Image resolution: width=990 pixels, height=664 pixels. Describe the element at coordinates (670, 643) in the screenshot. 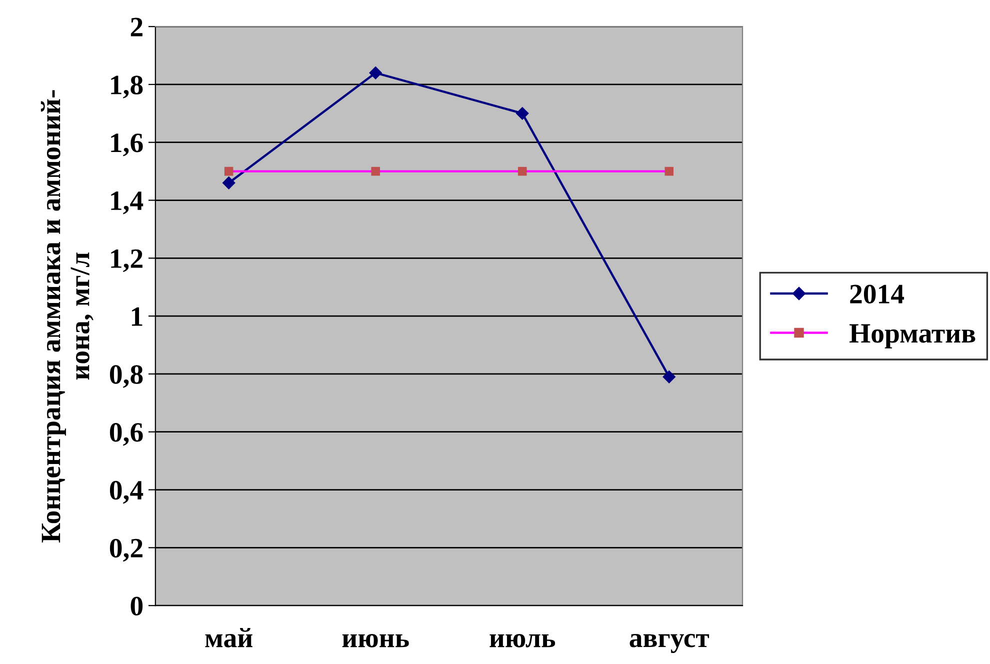

I see `x-tick-label: август` at that location.